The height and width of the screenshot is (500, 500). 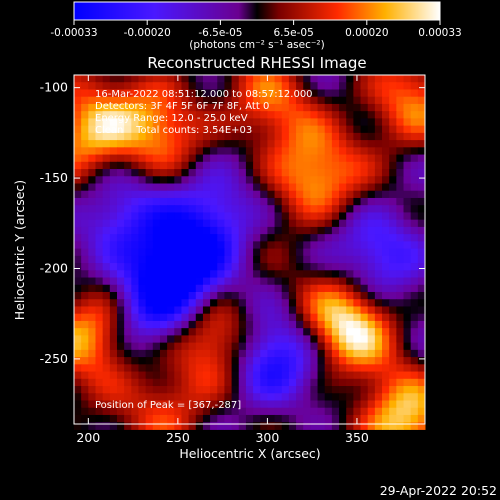 I want to click on colorbar-tick-label: 0.00033, so click(x=439, y=33).